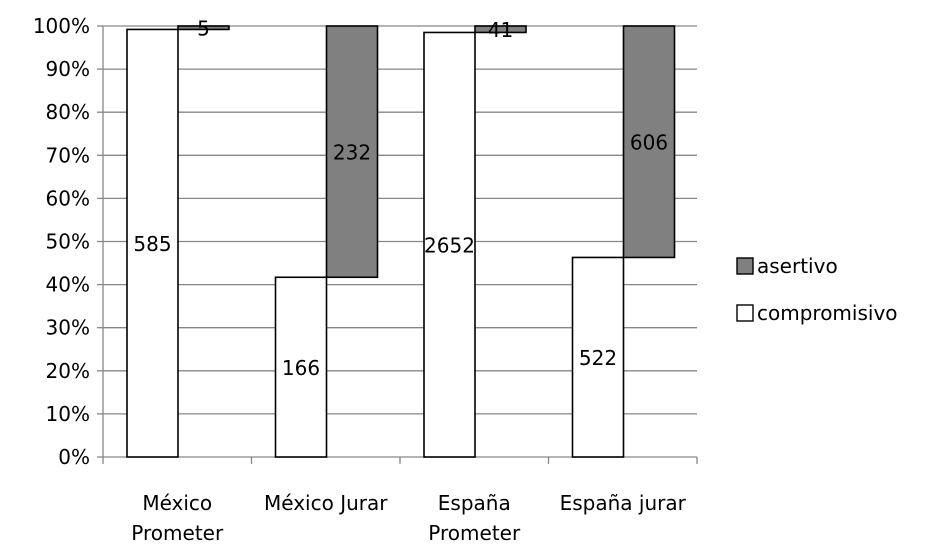 The width and height of the screenshot is (929, 547). Describe the element at coordinates (68, 414) in the screenshot. I see `y-tick-label: 10%` at that location.